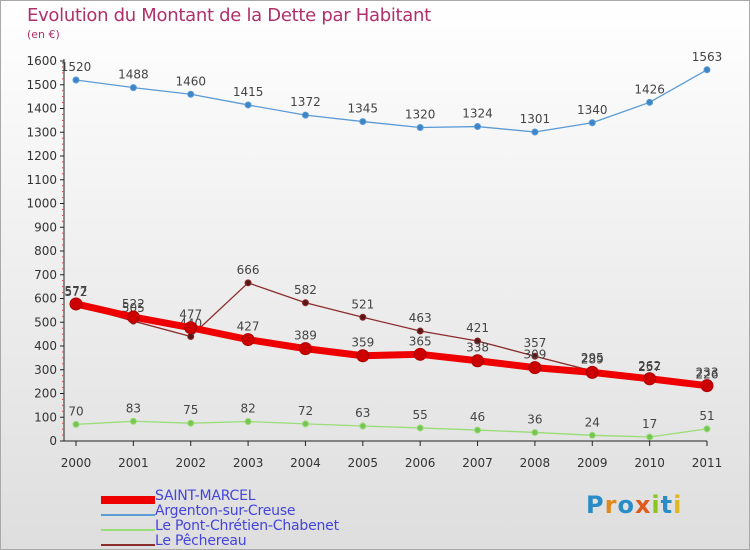  I want to click on data-label: 226, so click(707, 374).